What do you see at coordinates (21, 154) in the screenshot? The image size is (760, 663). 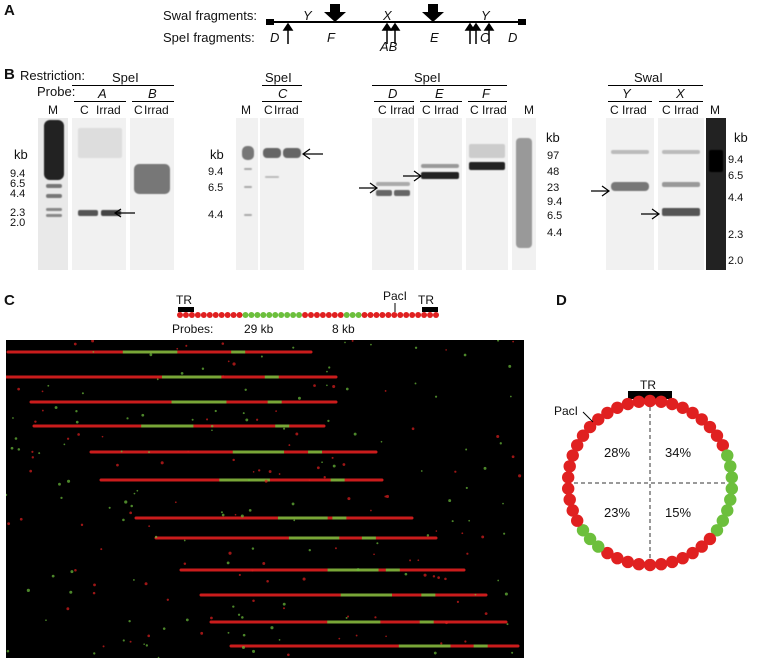 I see `kb-label-1: kb` at bounding box center [21, 154].